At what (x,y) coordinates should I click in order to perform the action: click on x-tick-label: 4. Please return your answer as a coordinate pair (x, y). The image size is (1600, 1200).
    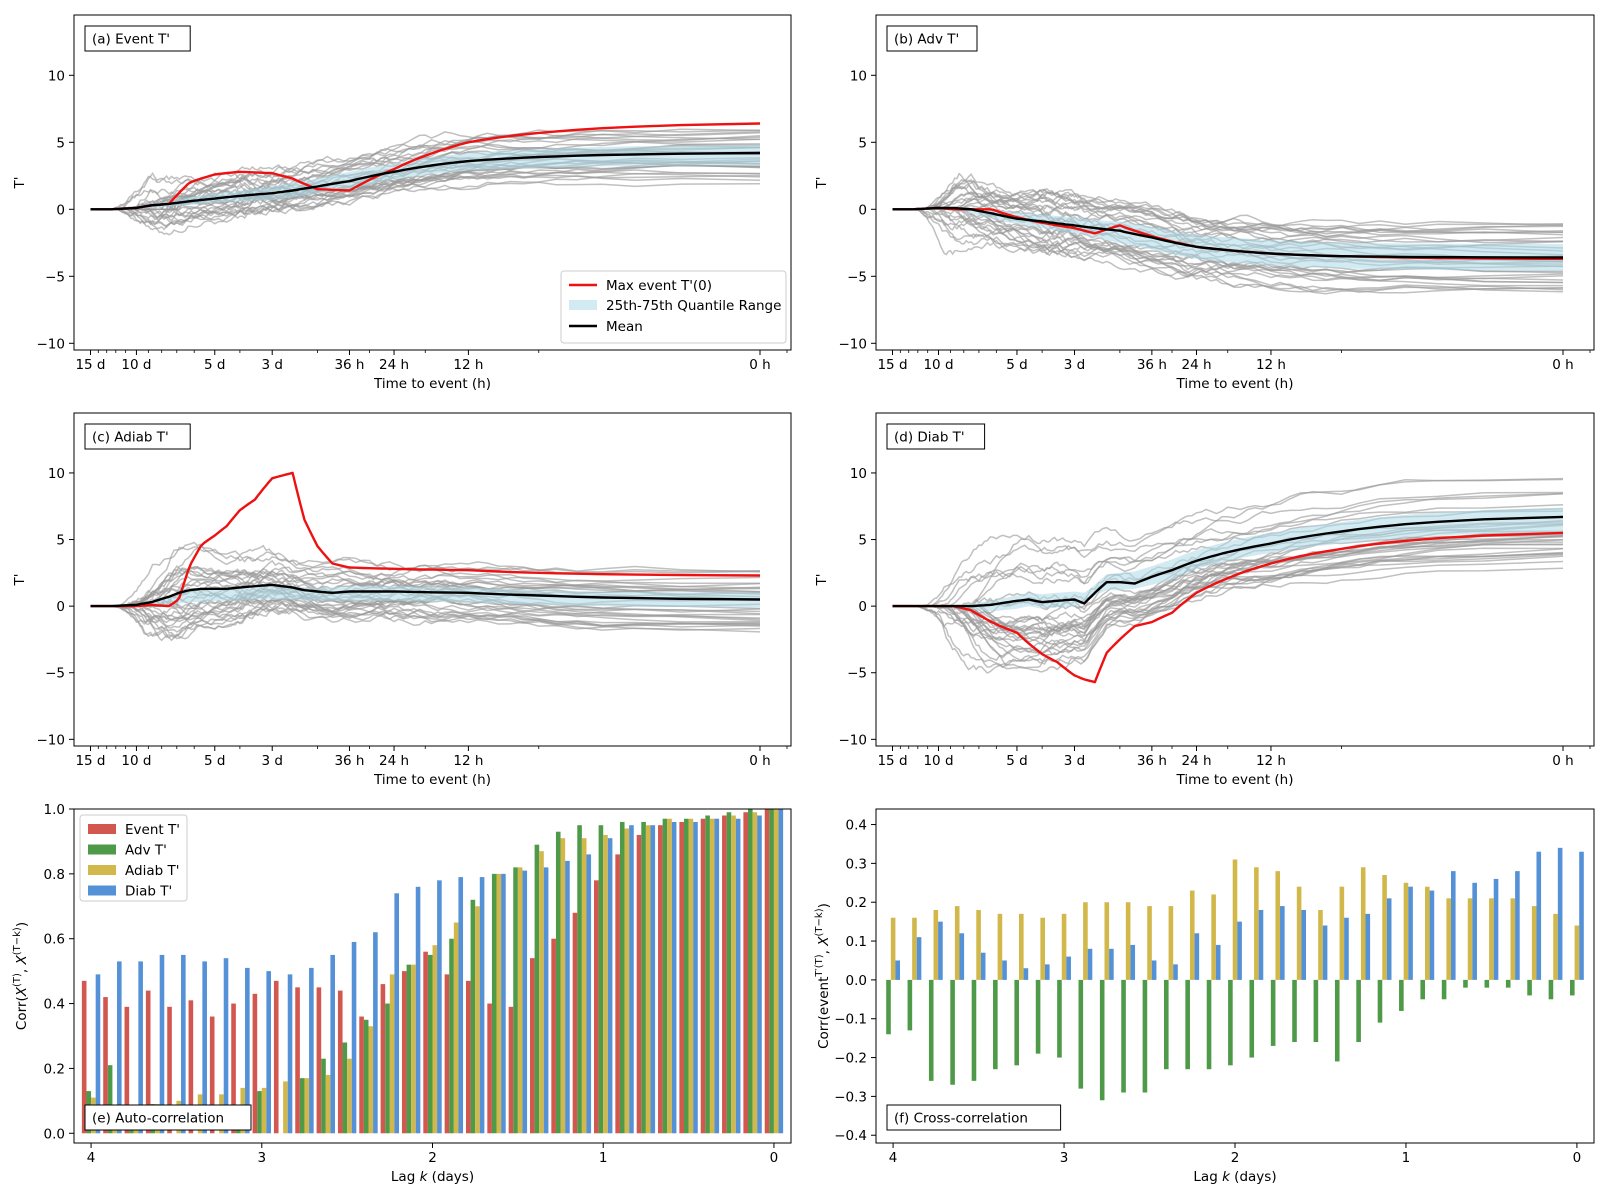
    Looking at the image, I should click on (893, 1158).